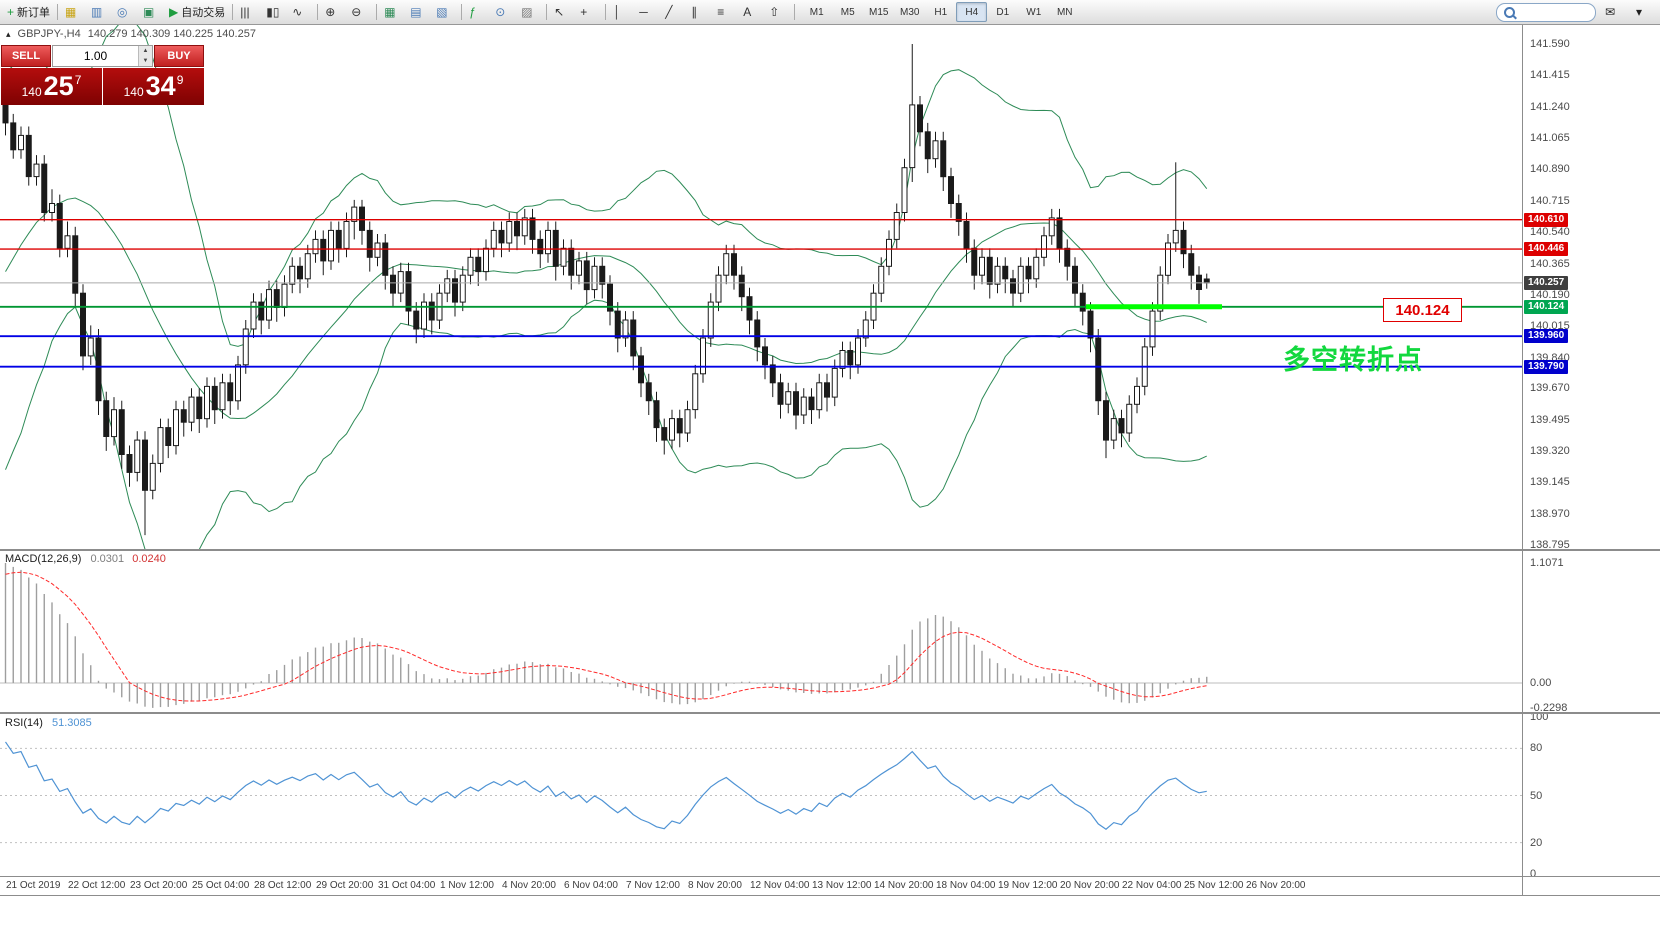  Describe the element at coordinates (1064, 12) in the screenshot. I see `timeframe-mn: MN` at that location.